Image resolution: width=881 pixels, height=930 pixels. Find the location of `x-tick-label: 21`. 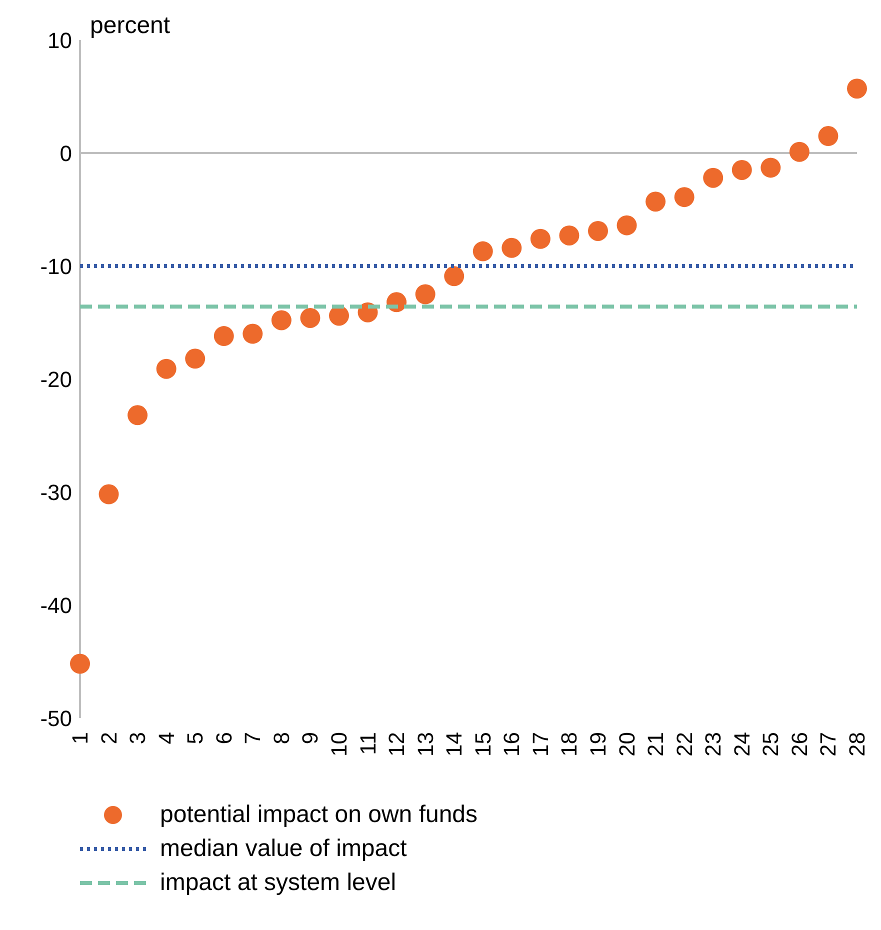

x-tick-label: 21 is located at coordinates (655, 744).